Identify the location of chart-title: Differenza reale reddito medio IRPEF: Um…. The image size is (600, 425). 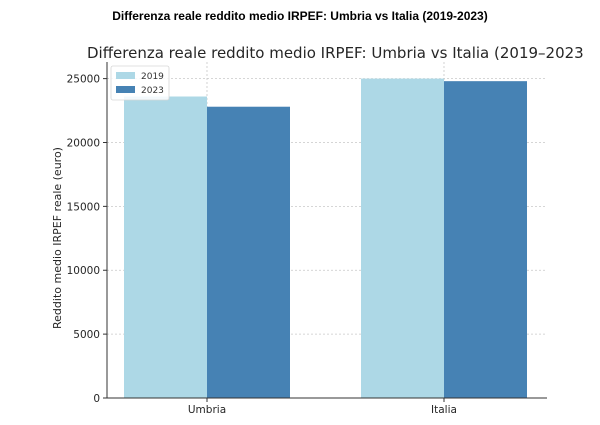
(335, 53).